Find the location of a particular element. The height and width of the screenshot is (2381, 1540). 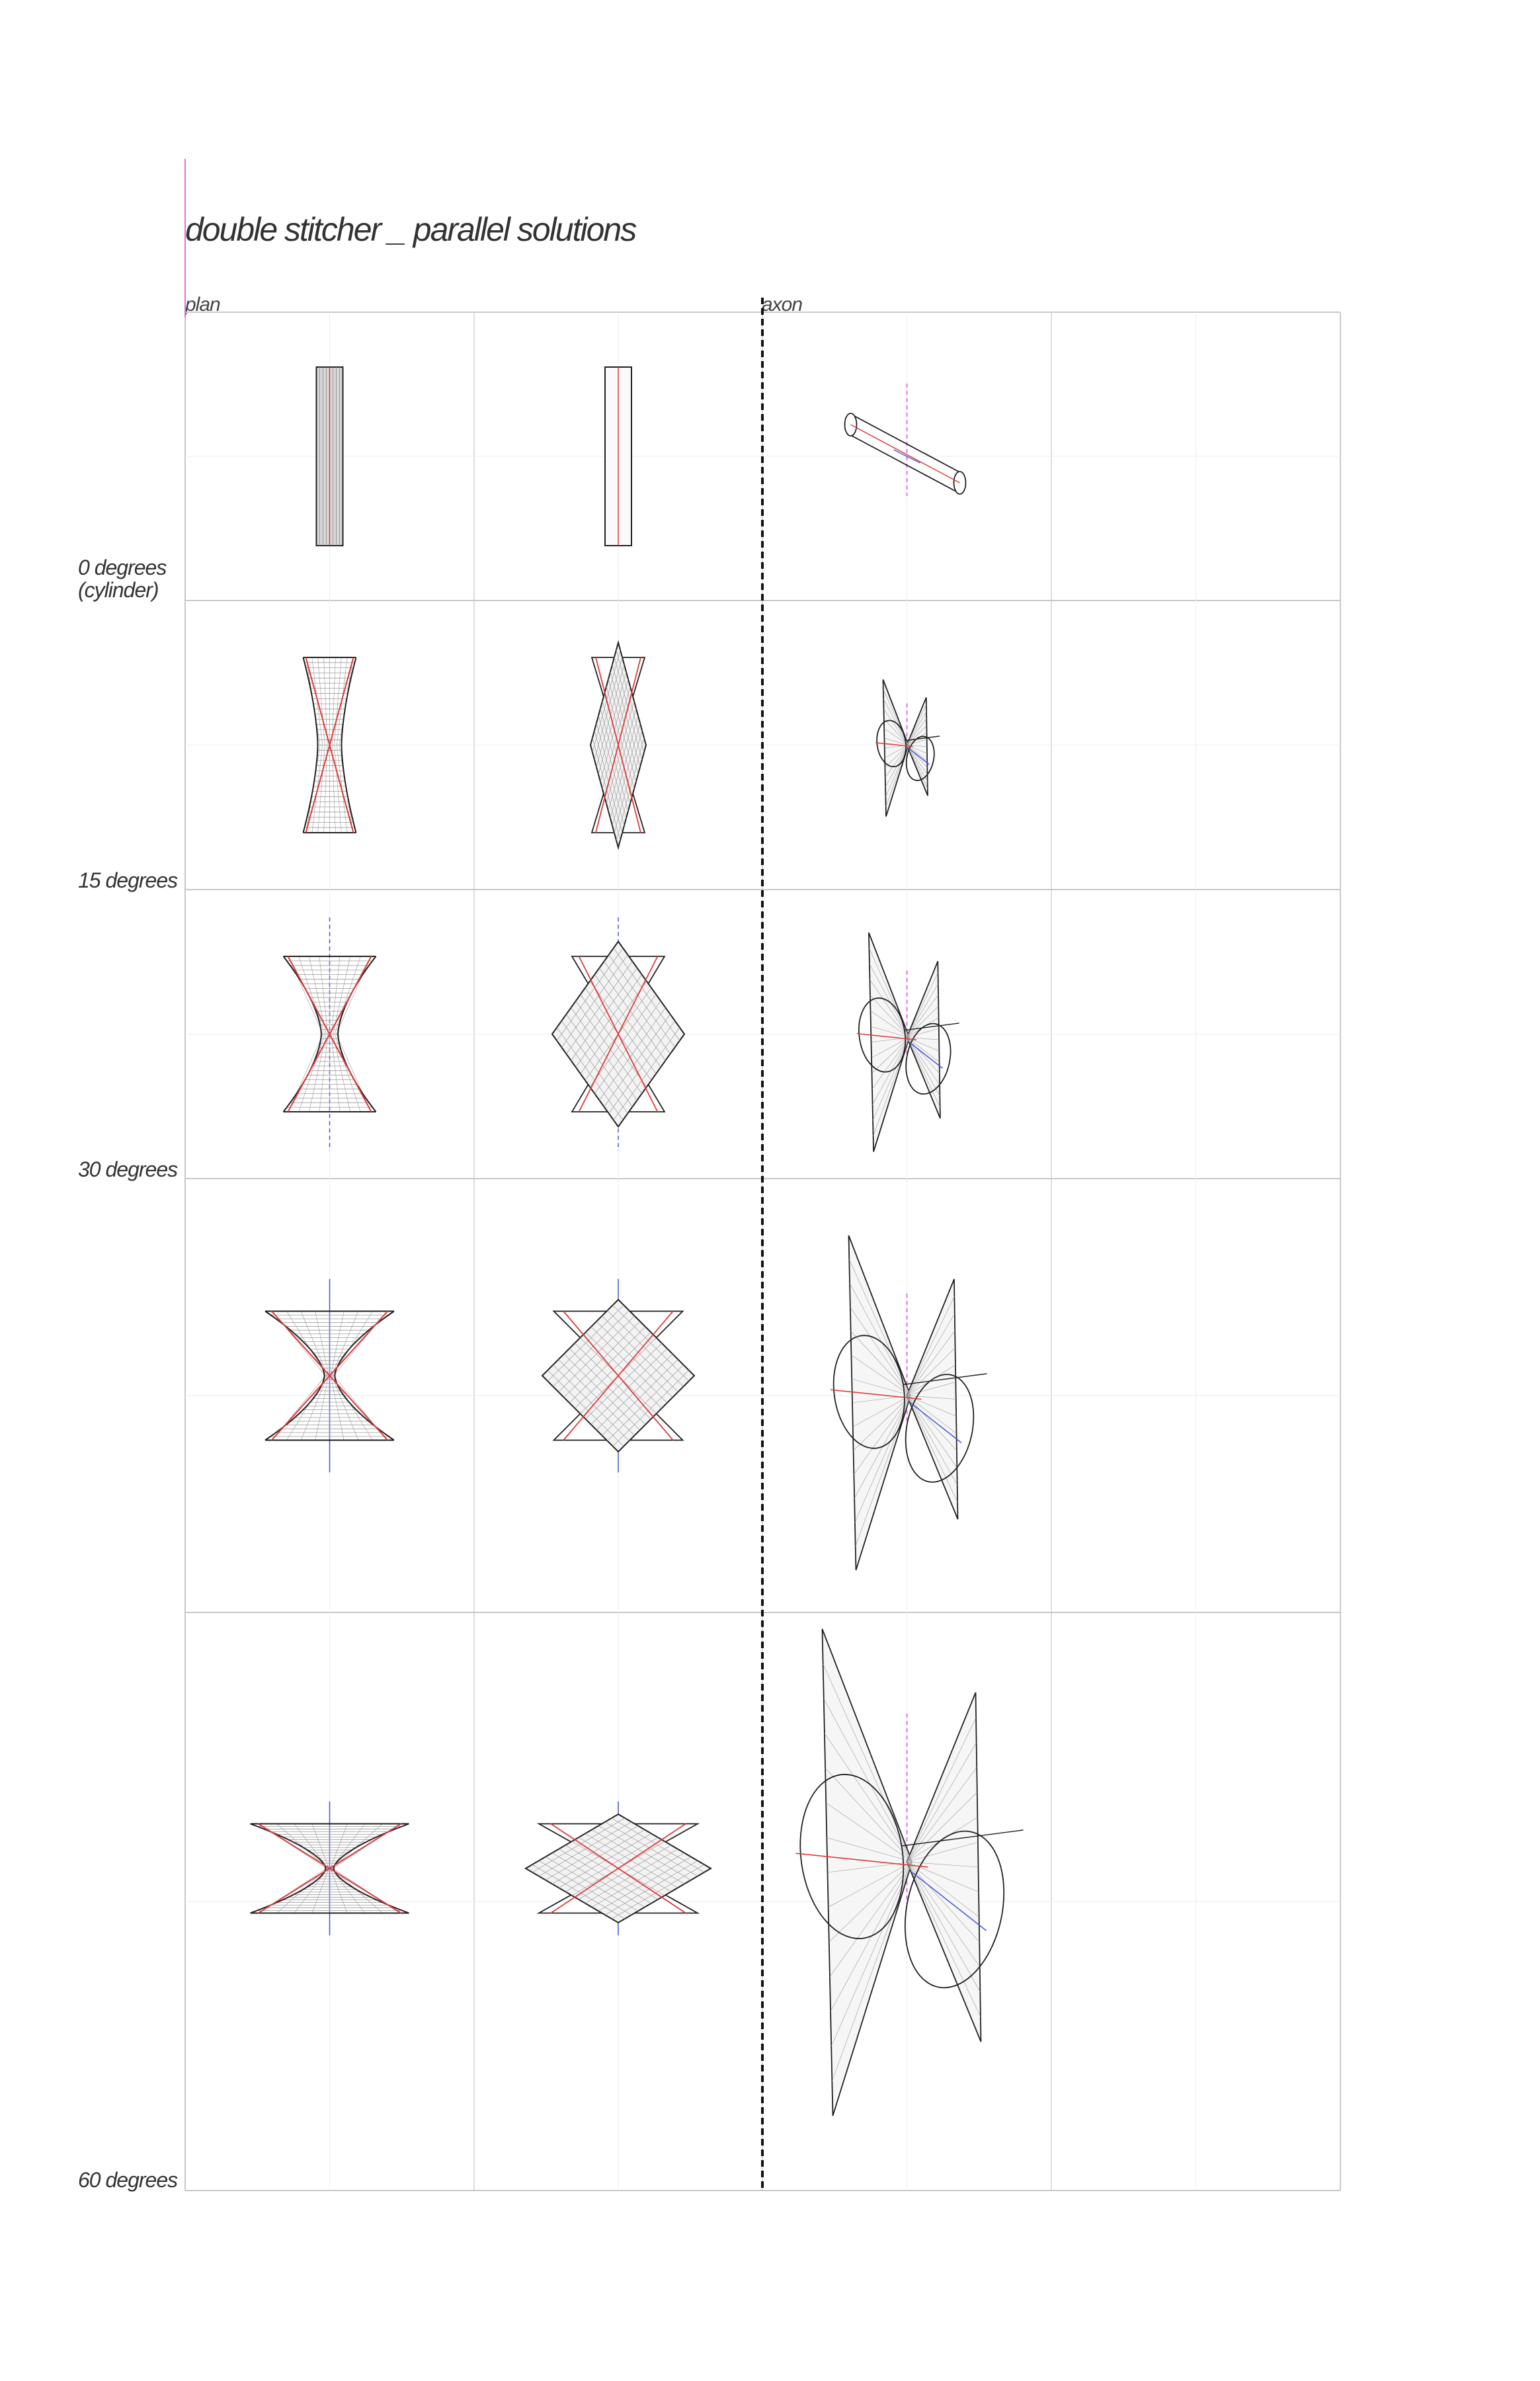

axon-column-label: axon is located at coordinates (783, 305).